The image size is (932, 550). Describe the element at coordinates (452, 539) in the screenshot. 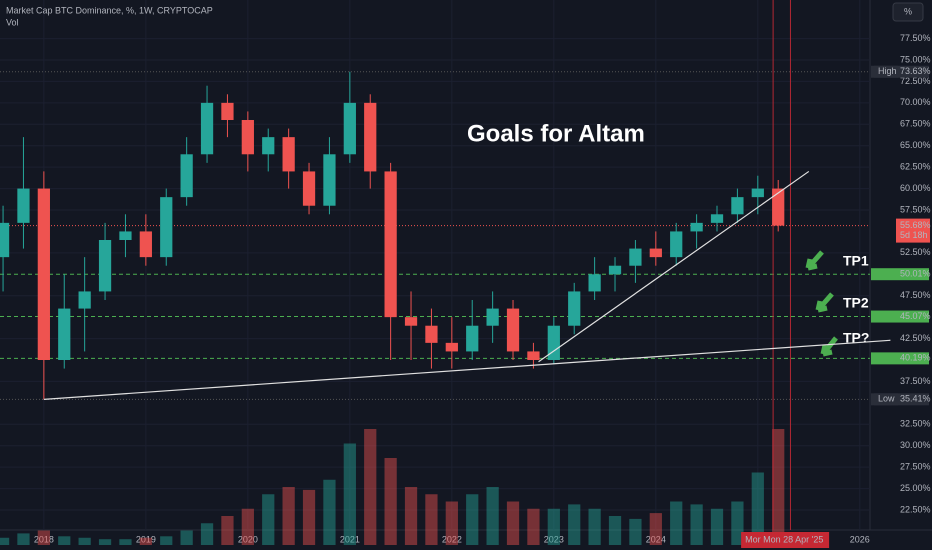

I see `x-tick-label: 2022` at that location.